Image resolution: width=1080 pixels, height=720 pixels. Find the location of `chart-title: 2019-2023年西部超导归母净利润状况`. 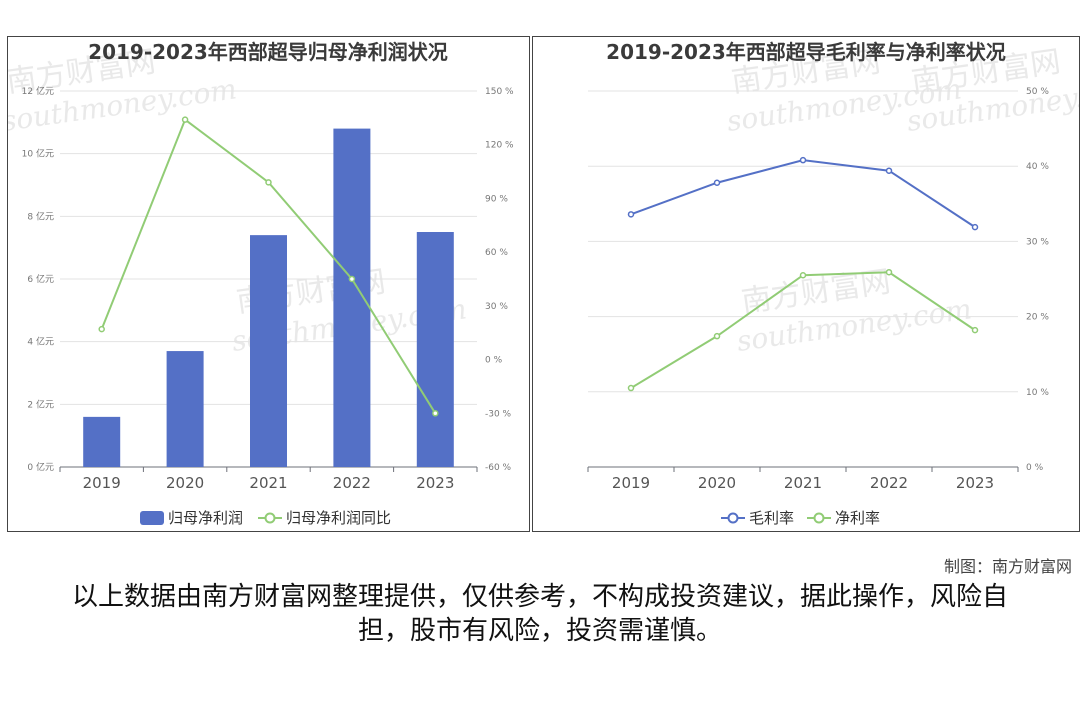

chart-title: 2019-2023年西部超导归母净利润状况 is located at coordinates (268, 52).